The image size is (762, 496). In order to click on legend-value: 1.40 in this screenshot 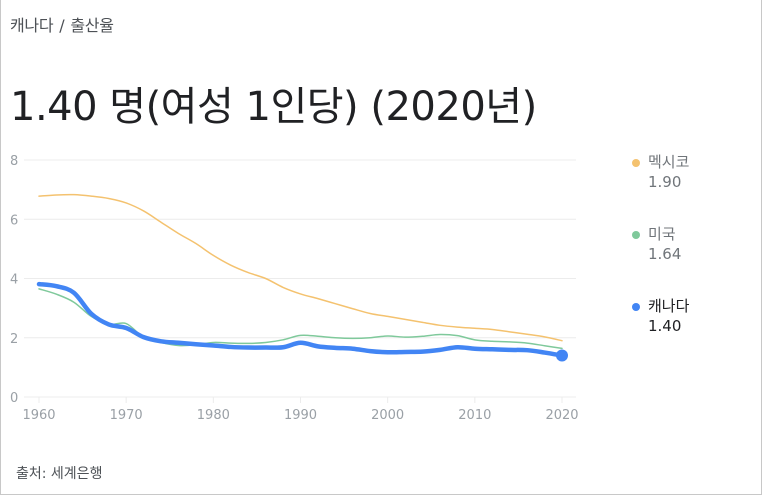, I will do `click(665, 326)`.